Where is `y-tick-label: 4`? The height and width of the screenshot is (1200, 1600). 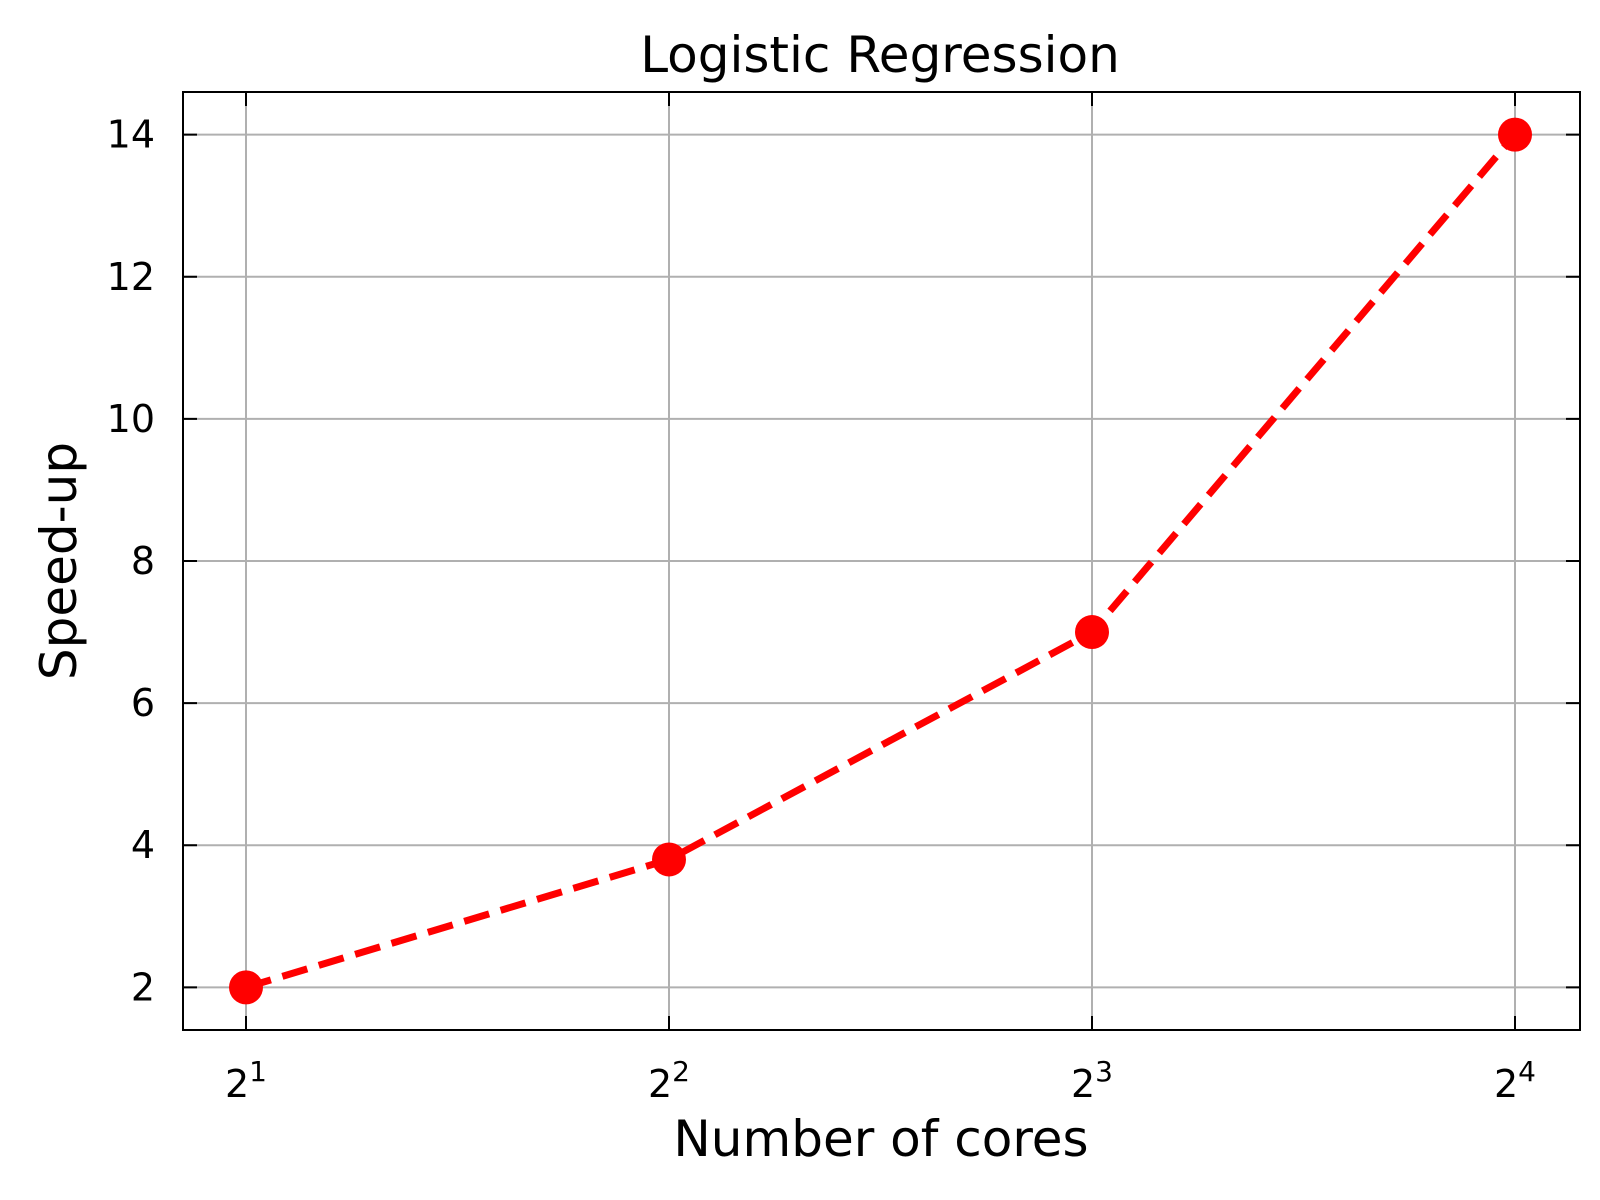 y-tick-label: 4 is located at coordinates (143, 845).